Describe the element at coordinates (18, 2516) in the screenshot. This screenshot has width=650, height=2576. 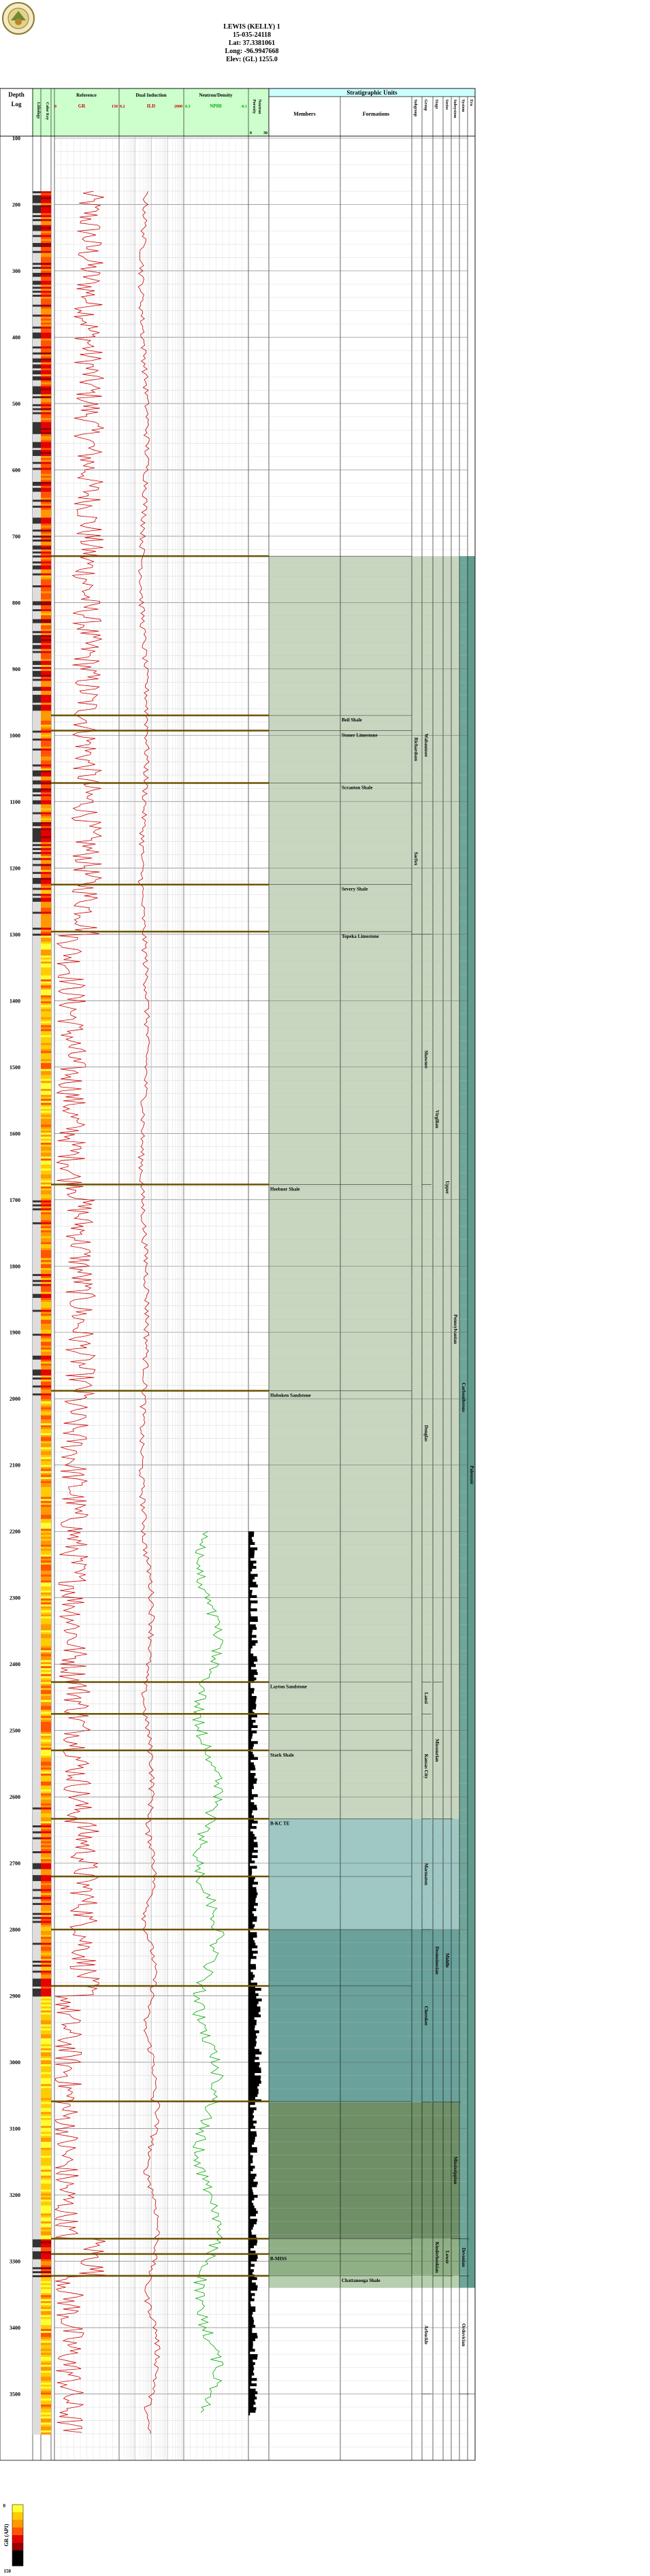
I see `legend-swatch` at that location.